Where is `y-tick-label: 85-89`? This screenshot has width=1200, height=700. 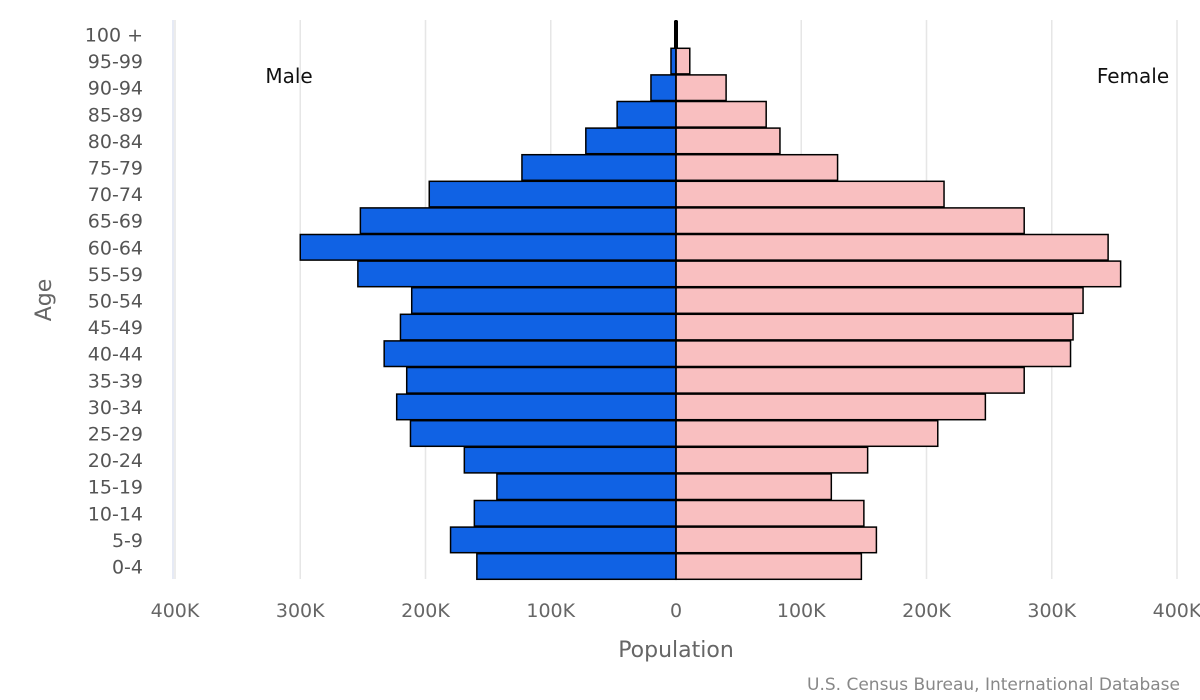 y-tick-label: 85-89 is located at coordinates (115, 115).